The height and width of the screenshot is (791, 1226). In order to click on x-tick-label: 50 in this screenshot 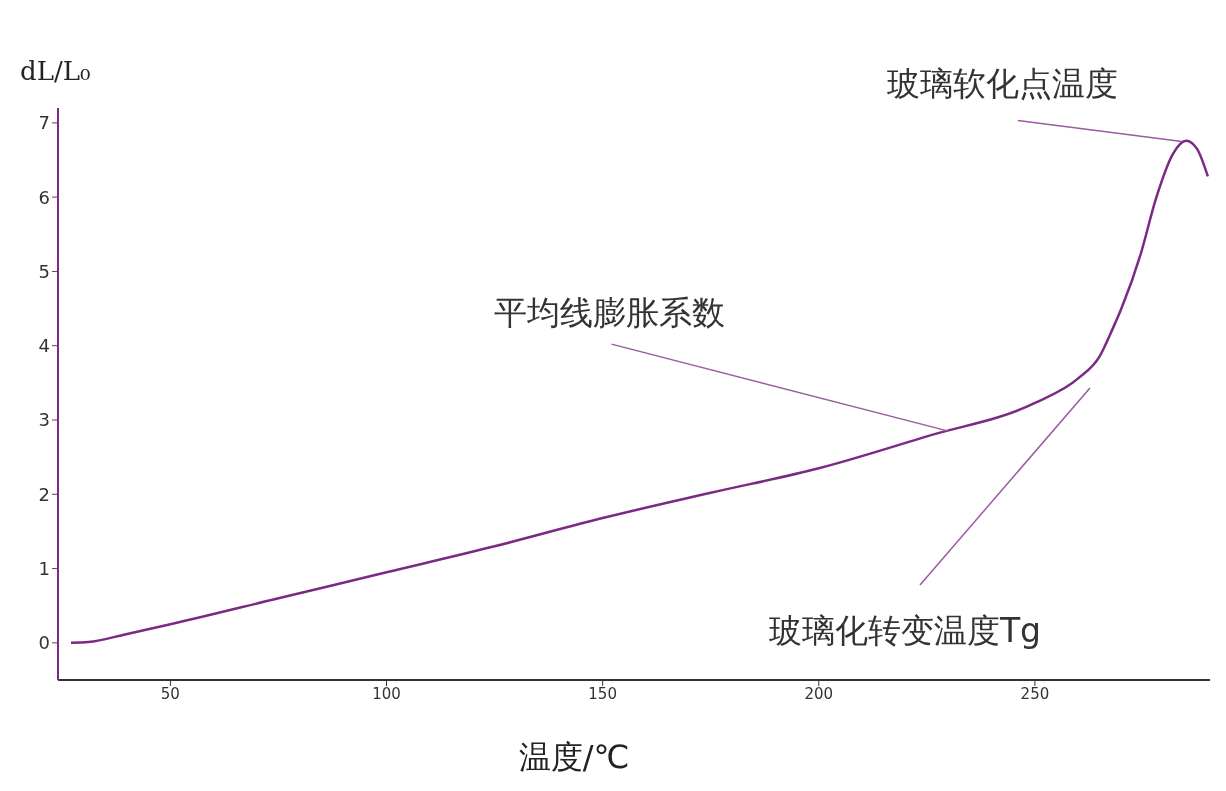, I will do `click(170, 693)`.